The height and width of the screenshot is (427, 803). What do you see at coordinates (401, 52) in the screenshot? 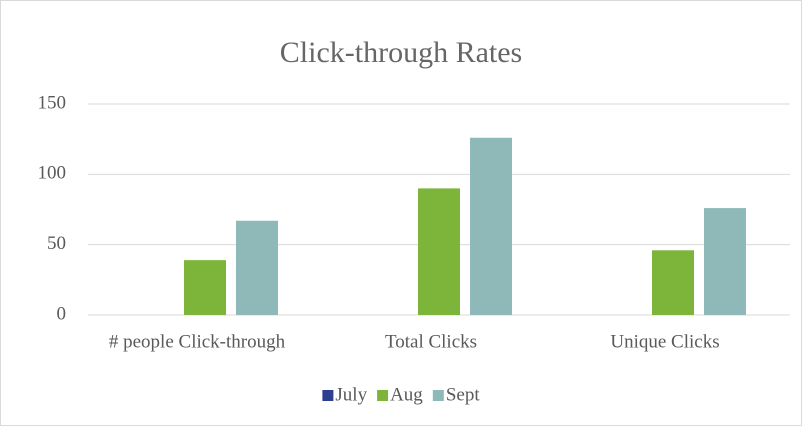
I see `chart-title: Click-through Rates` at bounding box center [401, 52].